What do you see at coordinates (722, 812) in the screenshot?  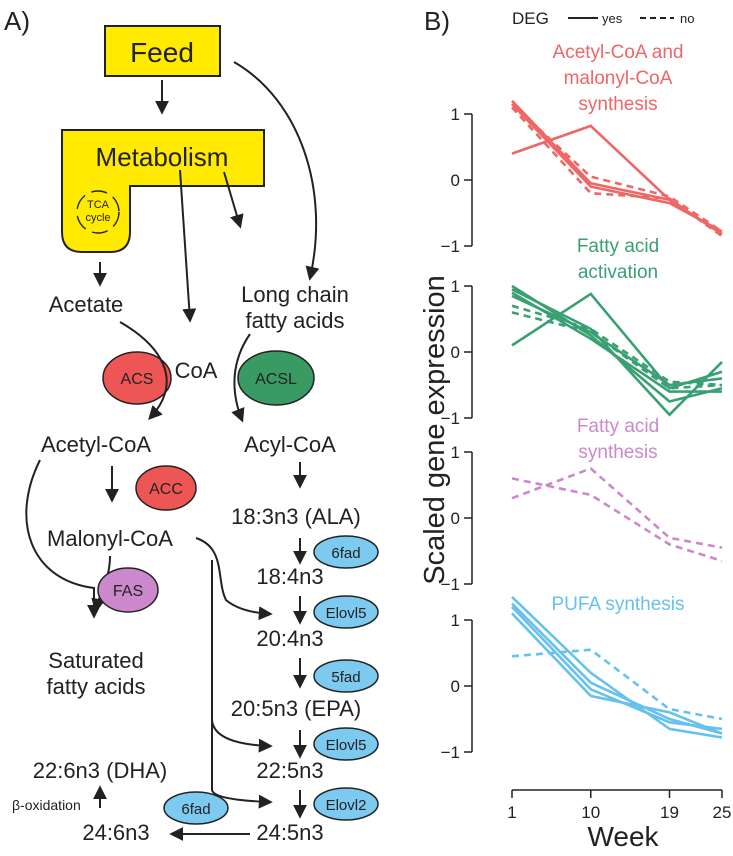 I see `x-tick-label: 25` at bounding box center [722, 812].